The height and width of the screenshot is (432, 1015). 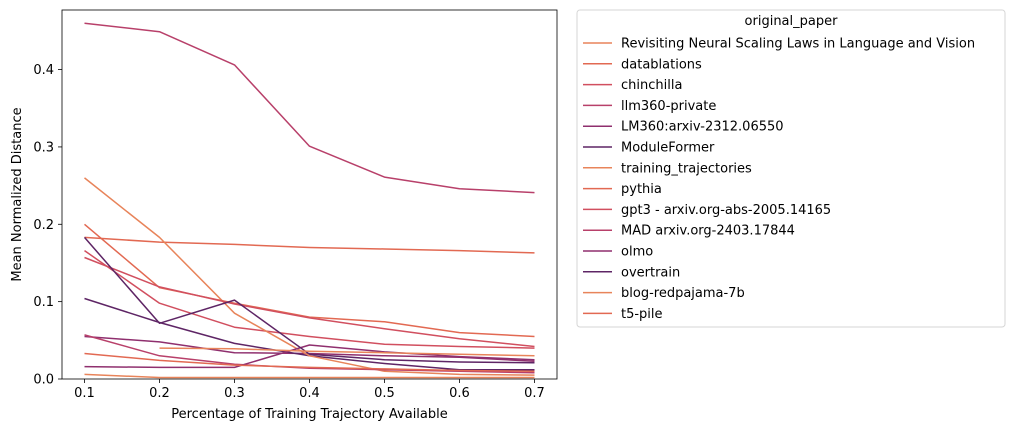 I want to click on y-axis-ticks: 0.0 0.1 0.2 0.3 0.4, so click(x=47, y=225).